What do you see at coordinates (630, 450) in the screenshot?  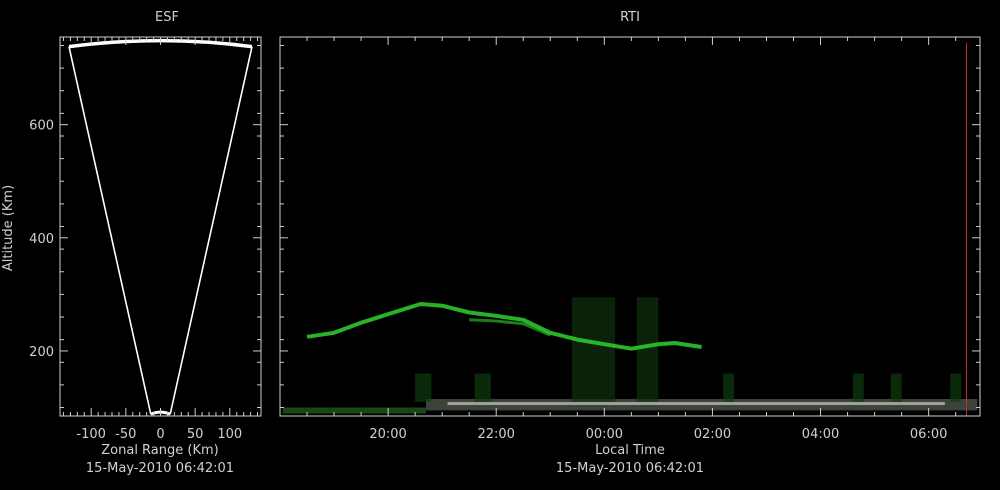 I see `rti-x-axis-label: Local Time` at bounding box center [630, 450].